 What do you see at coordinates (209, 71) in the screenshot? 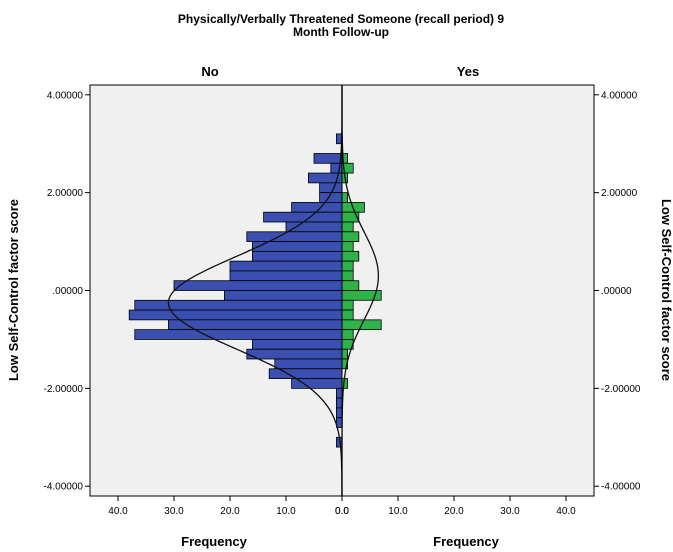
I see `panel-label-no: No` at bounding box center [209, 71].